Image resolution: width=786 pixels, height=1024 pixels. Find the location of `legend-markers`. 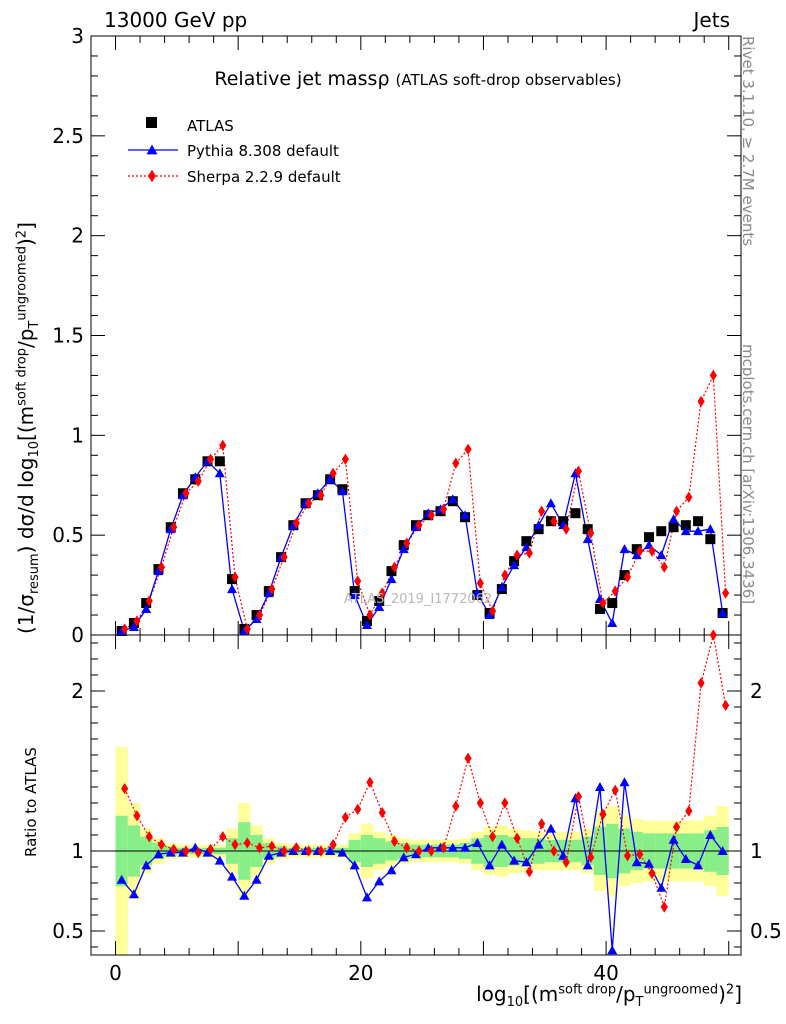

legend-markers is located at coordinates (153, 150).